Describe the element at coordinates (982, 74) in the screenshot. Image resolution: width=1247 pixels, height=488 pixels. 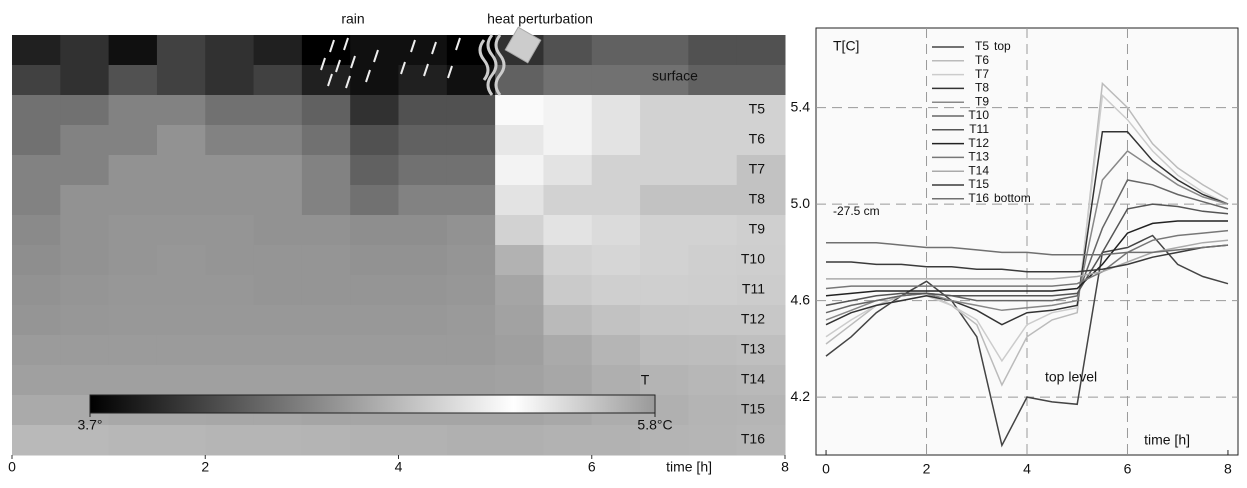
I see `legend-label: T7` at that location.